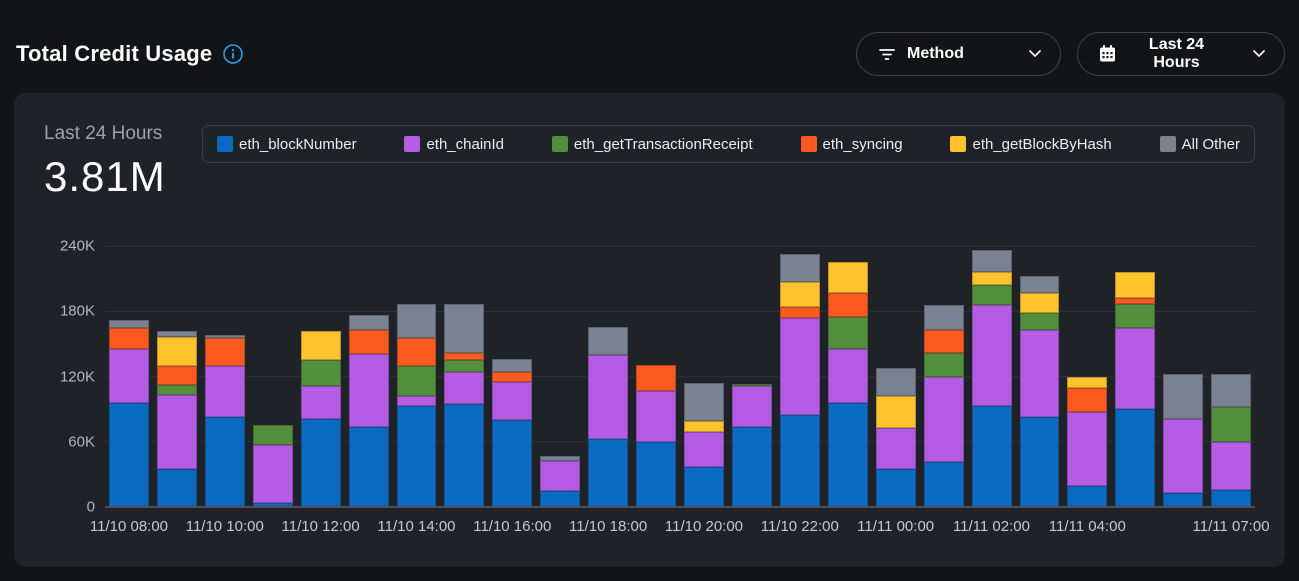 This screenshot has height=581, width=1299. Describe the element at coordinates (851, 144) in the screenshot. I see `legend-item-eth_syncing: eth_syncing` at that location.